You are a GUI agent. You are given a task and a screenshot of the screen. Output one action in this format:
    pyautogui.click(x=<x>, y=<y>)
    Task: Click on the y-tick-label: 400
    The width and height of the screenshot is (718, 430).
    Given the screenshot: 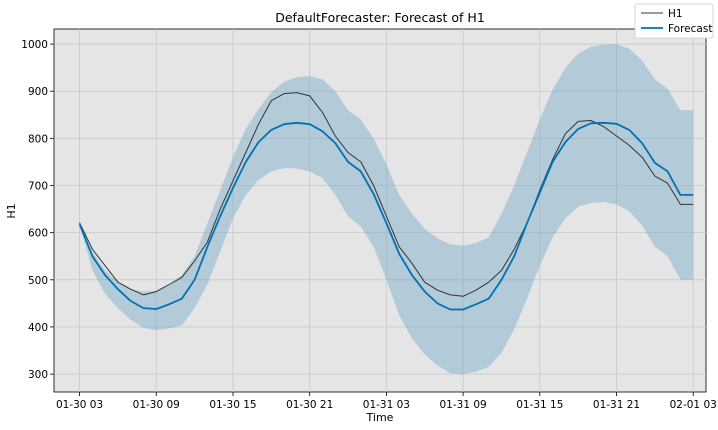 What is the action you would take?
    pyautogui.click(x=38, y=328)
    